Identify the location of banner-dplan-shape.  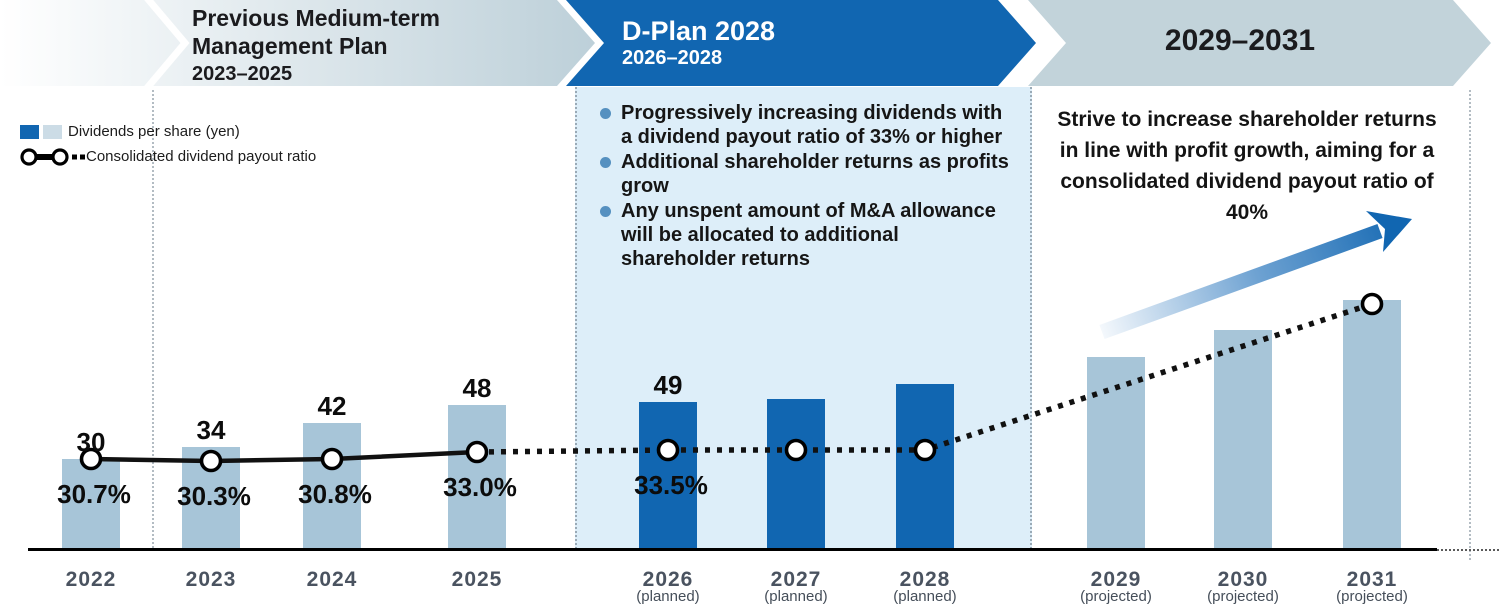
(801, 43).